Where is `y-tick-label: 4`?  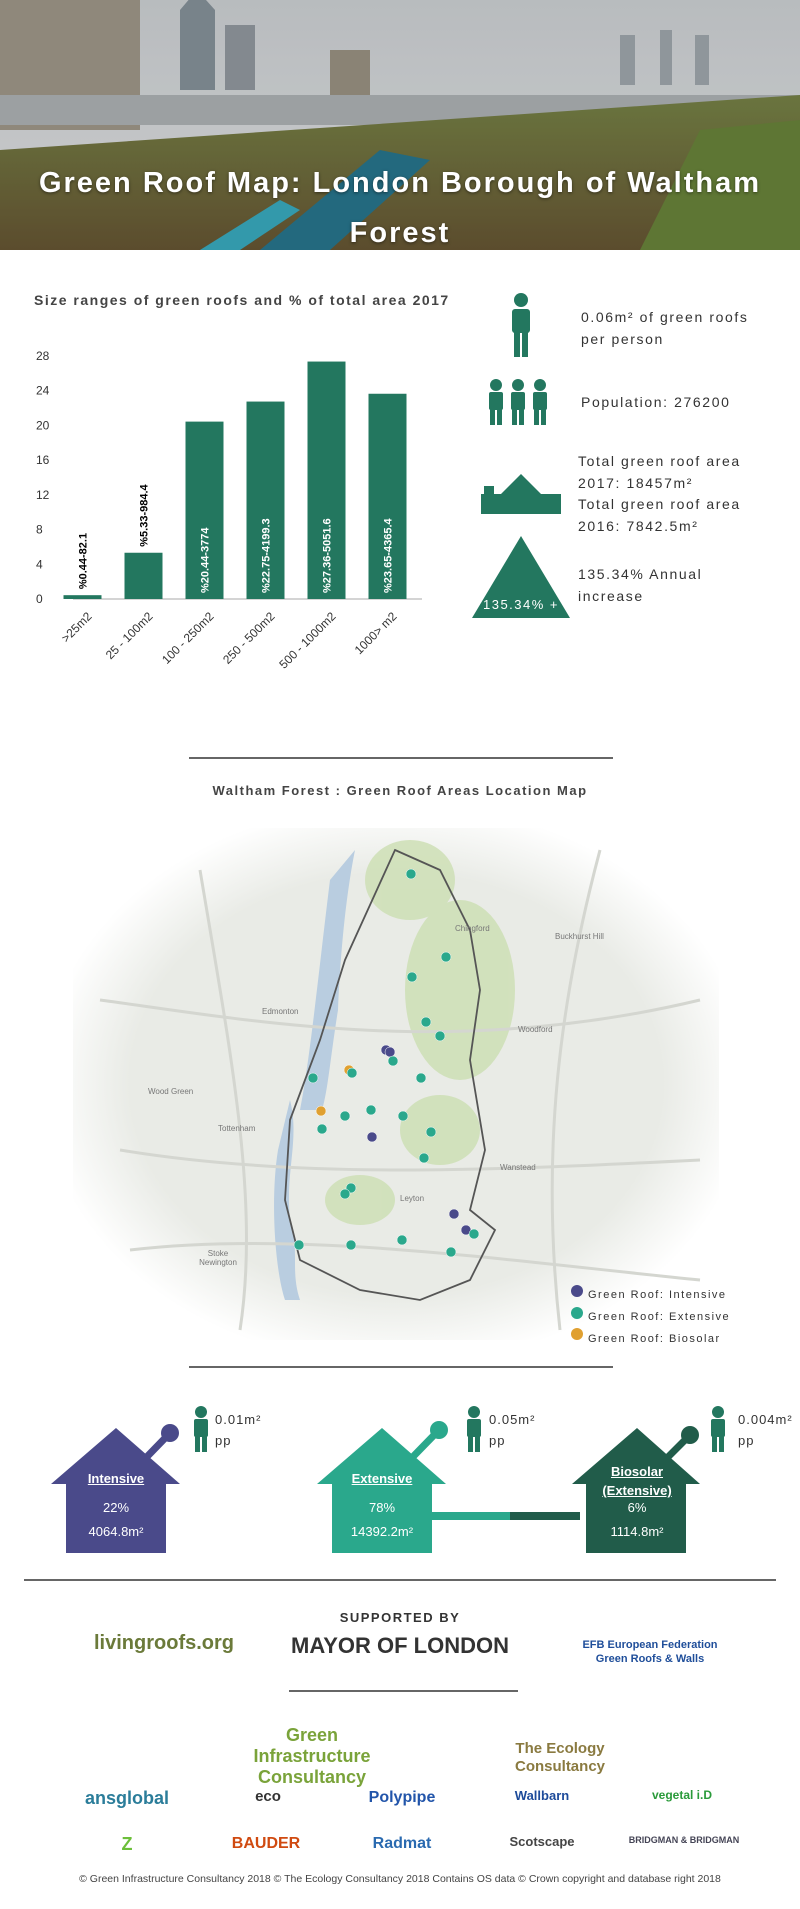 y-tick-label: 4 is located at coordinates (39, 564).